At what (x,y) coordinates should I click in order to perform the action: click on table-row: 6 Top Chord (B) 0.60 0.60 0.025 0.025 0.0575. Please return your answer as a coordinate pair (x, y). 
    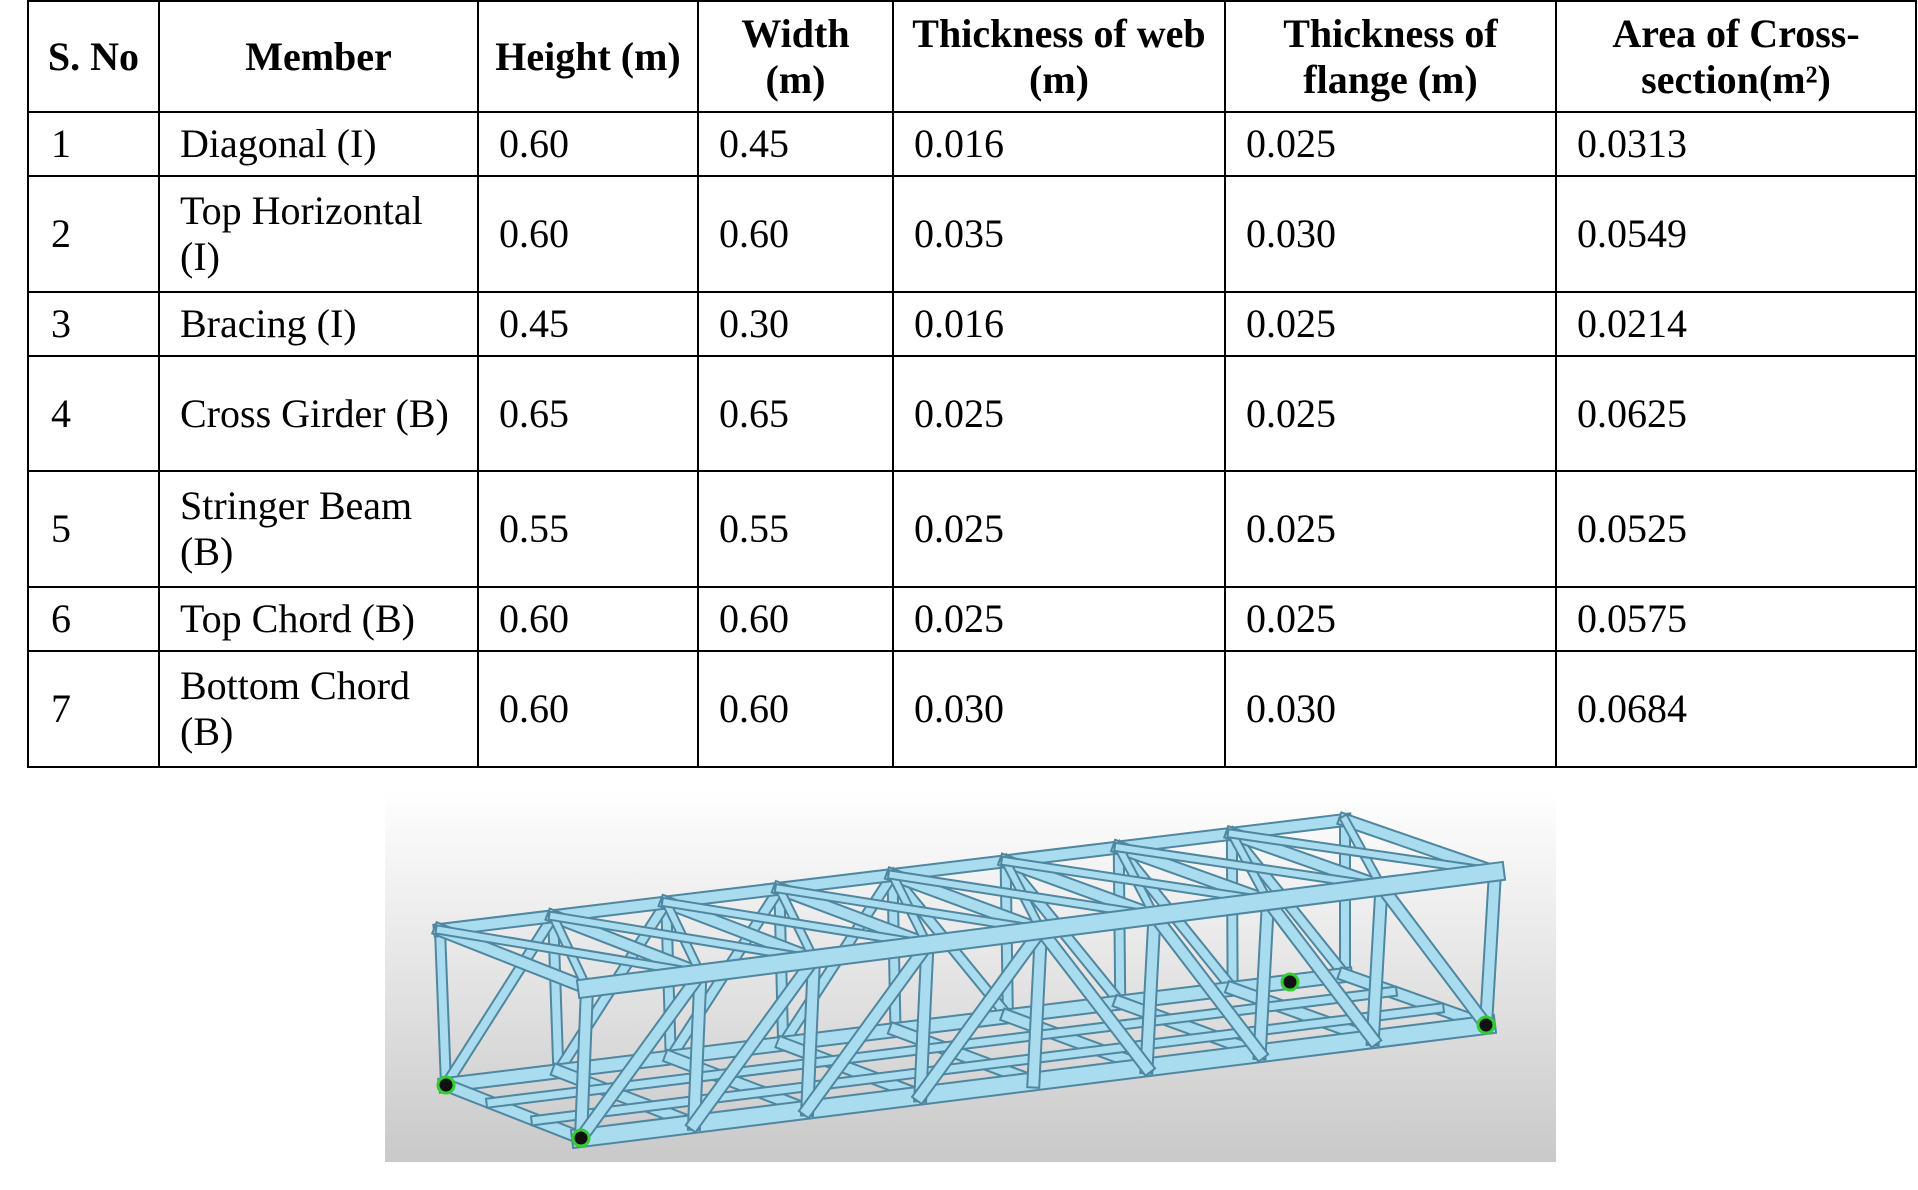
    Looking at the image, I should click on (972, 619).